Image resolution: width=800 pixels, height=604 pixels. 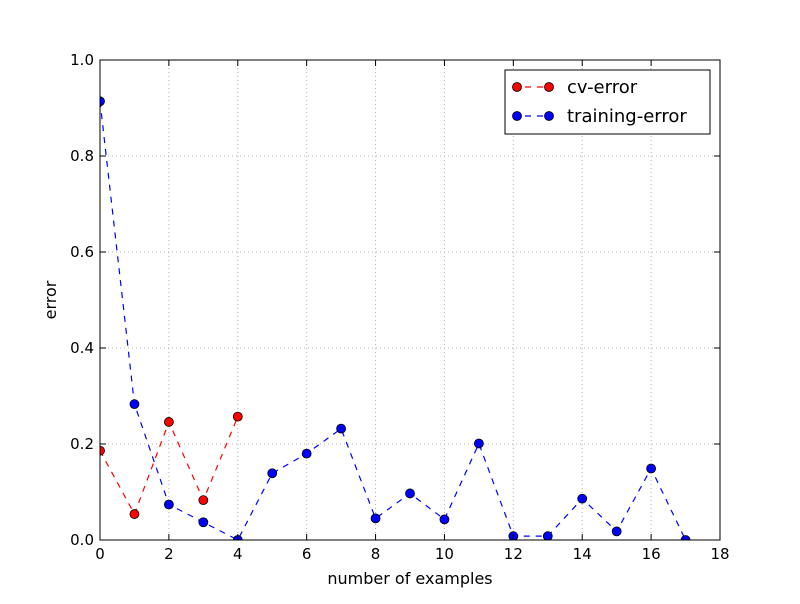 I want to click on x-axis-label: number of examples, so click(x=409, y=578).